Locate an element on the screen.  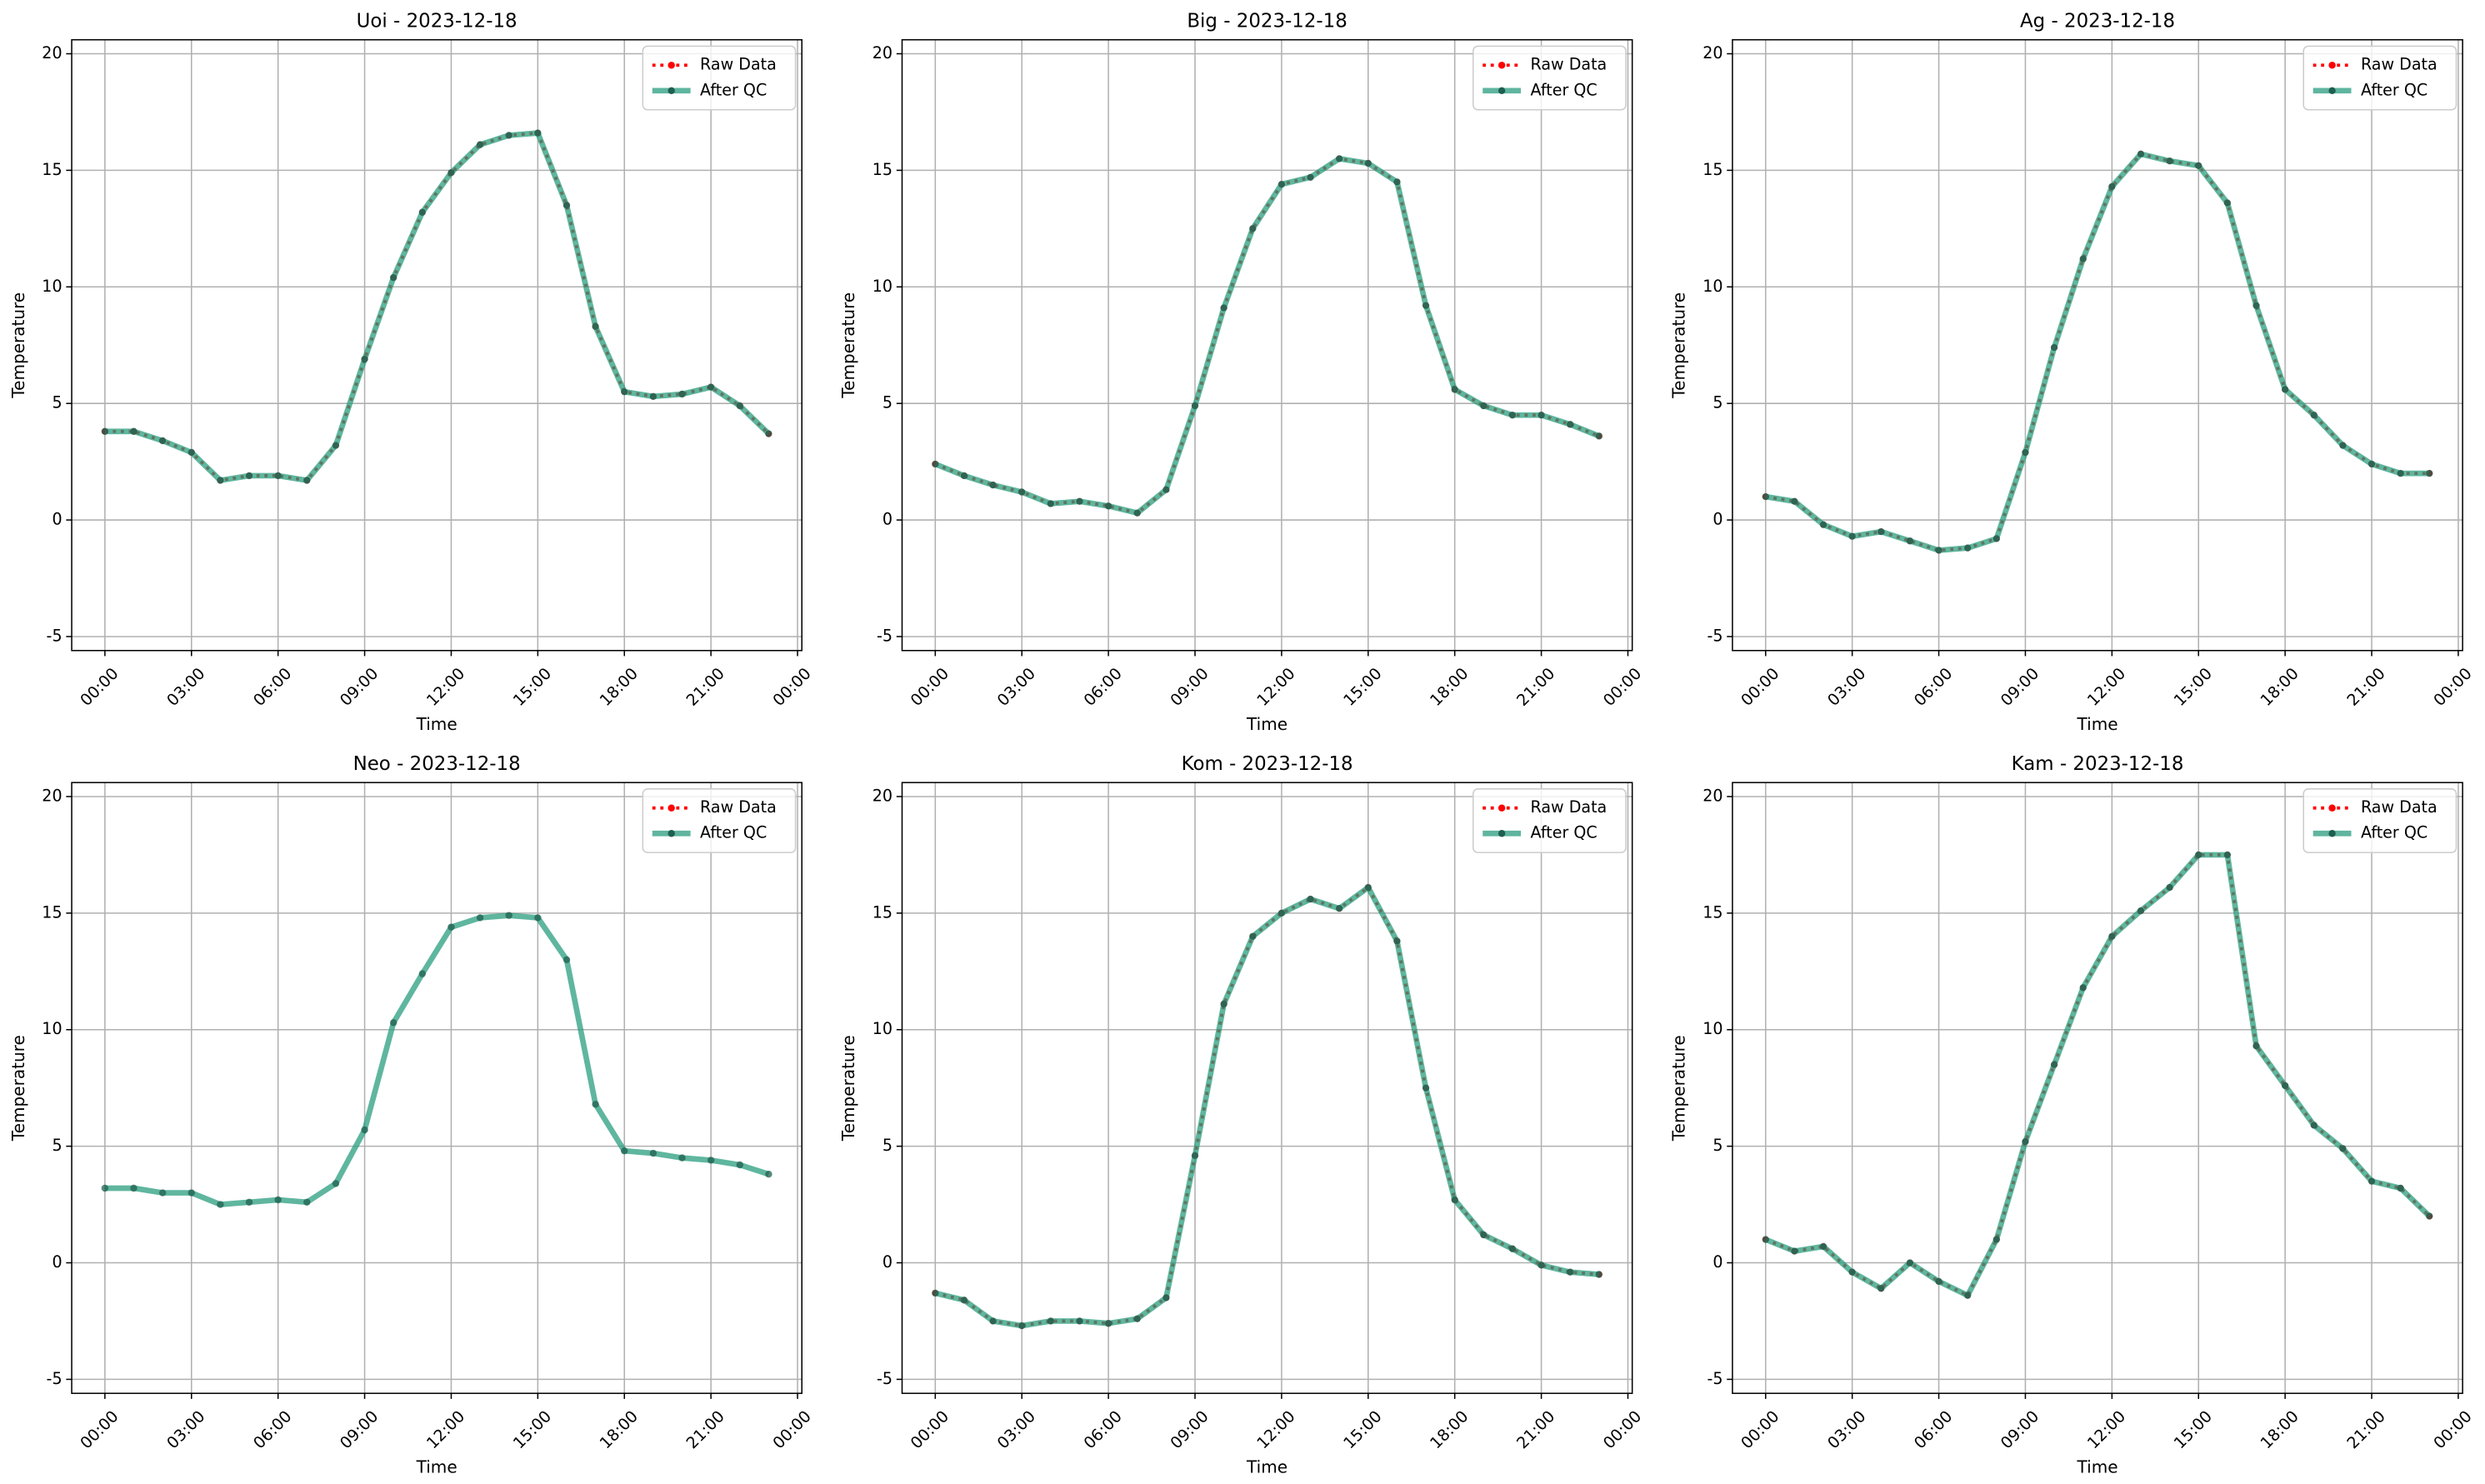
qc-series is located at coordinates (2097, 352).